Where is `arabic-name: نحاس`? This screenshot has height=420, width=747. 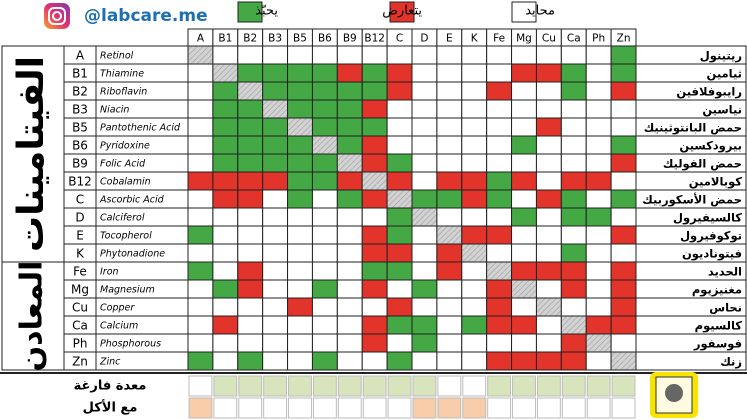 arabic-name: نحاس is located at coordinates (725, 308).